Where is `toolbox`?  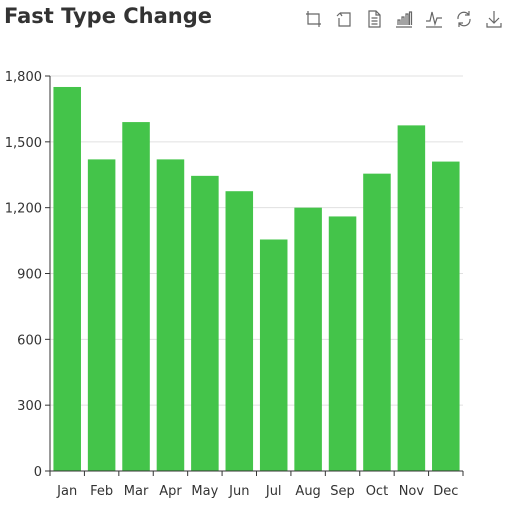 toolbox is located at coordinates (404, 19).